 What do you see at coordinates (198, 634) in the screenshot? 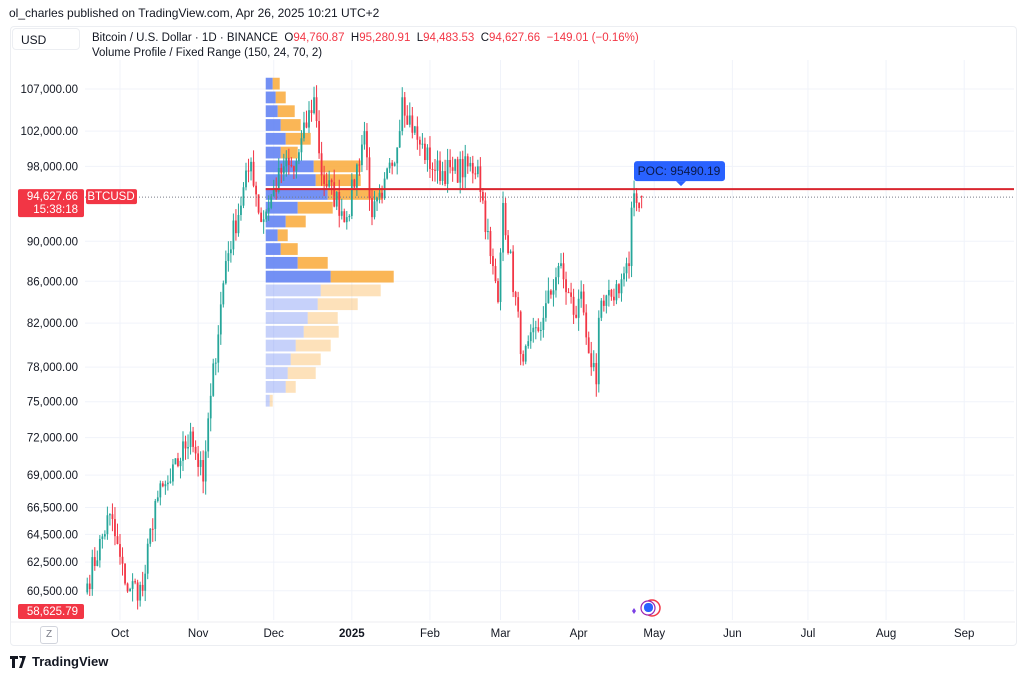
I see `time-tick-label: Nov` at bounding box center [198, 634].